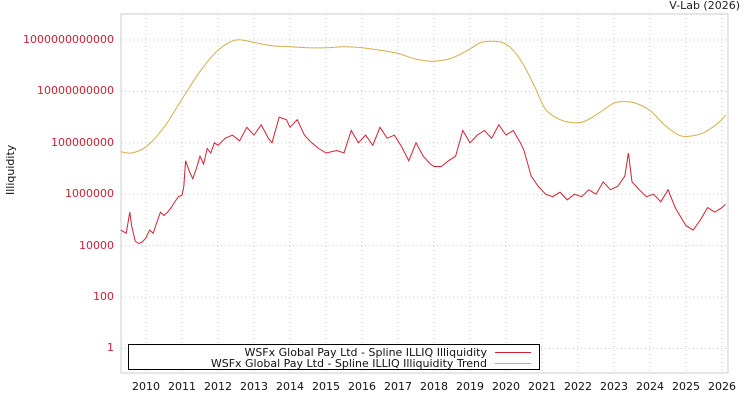  I want to click on x-tick-label: 2015, so click(326, 386).